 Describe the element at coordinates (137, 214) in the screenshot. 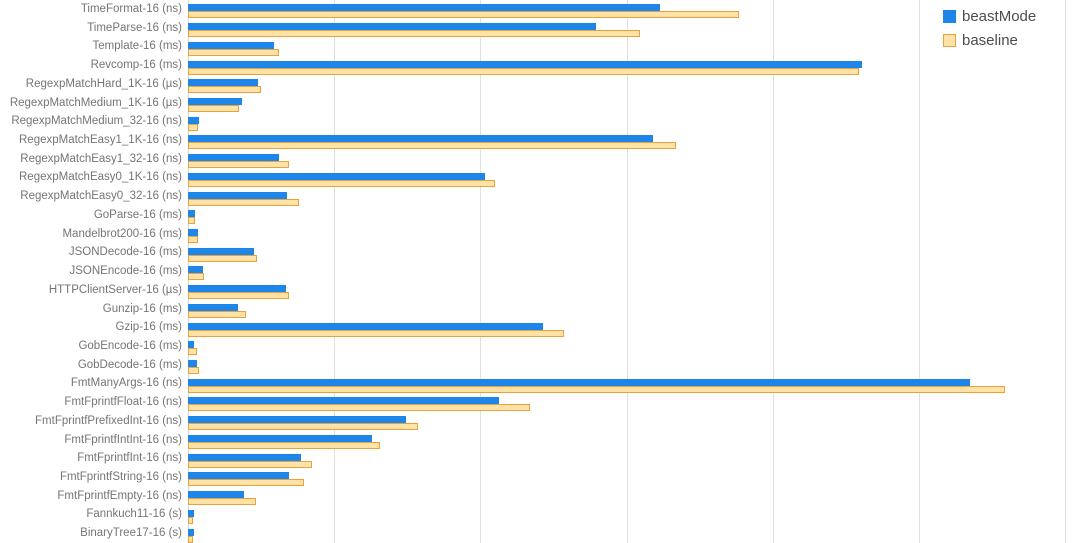

I see `category-label: GoParse-16 (ms)` at that location.